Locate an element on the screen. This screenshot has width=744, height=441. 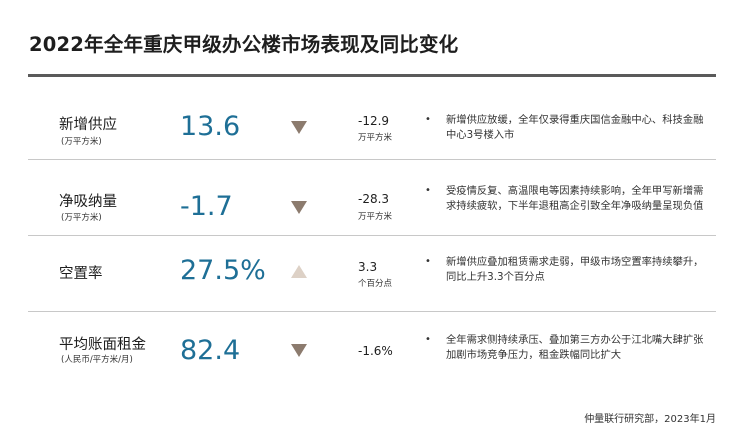
metric-unit: (人民币/平方米/月) is located at coordinates (97, 360).